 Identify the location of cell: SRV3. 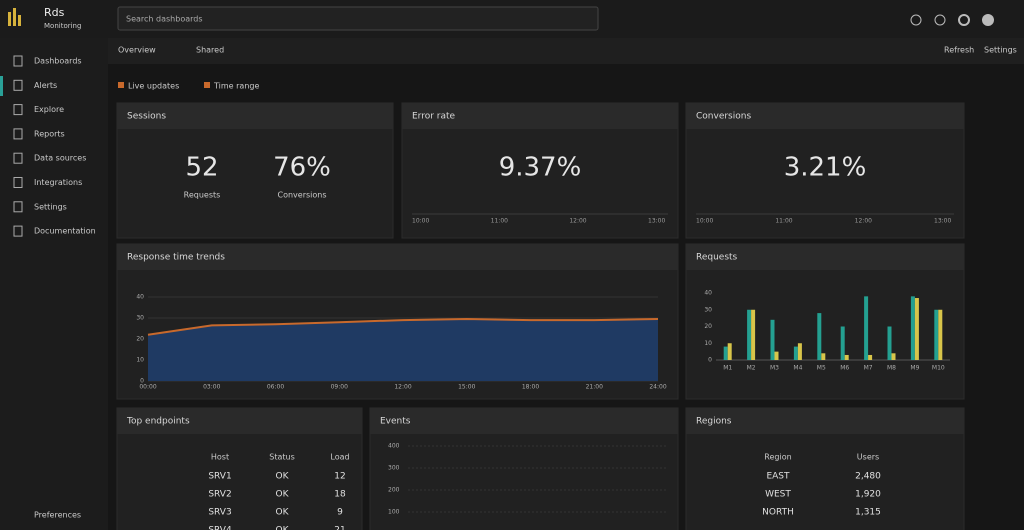
(219, 513).